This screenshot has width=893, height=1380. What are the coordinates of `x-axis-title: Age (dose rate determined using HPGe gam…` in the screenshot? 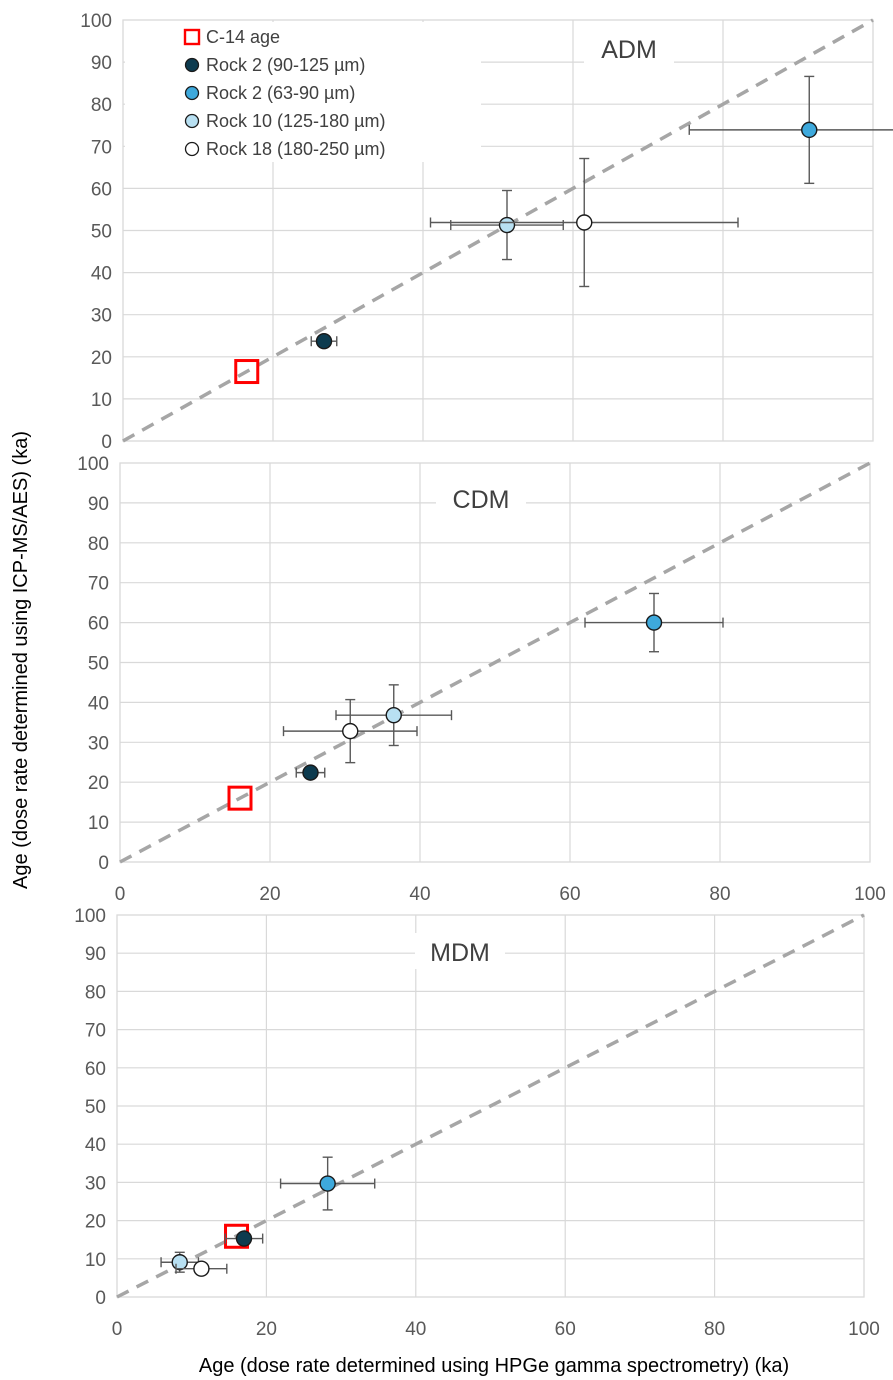 It's located at (494, 1366).